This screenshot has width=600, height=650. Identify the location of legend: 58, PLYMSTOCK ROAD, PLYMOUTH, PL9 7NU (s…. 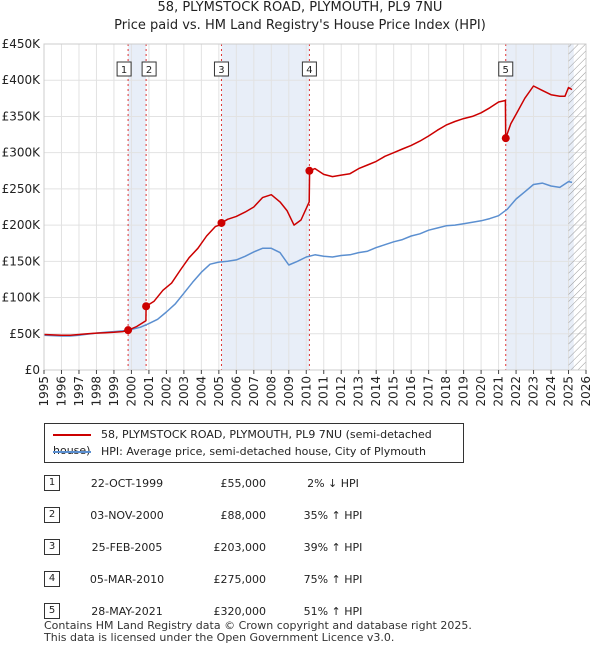
(254, 443).